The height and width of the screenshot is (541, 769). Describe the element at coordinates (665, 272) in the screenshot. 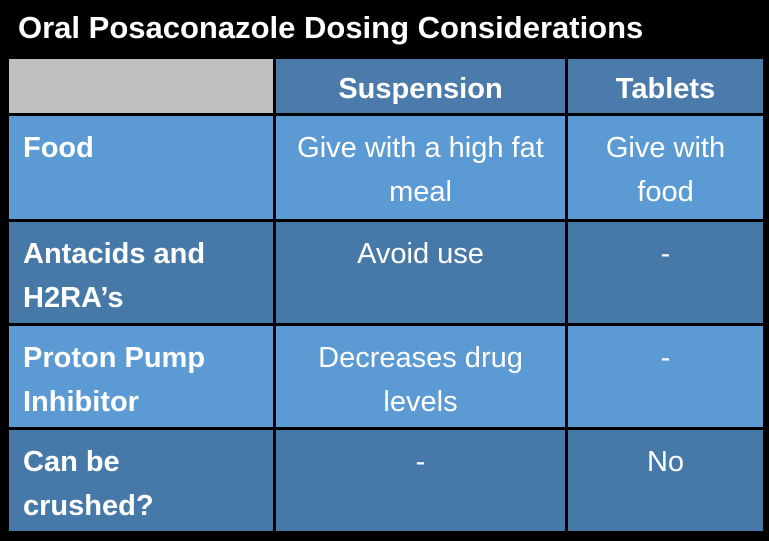

I see `cell-antacids-tablets: -` at that location.